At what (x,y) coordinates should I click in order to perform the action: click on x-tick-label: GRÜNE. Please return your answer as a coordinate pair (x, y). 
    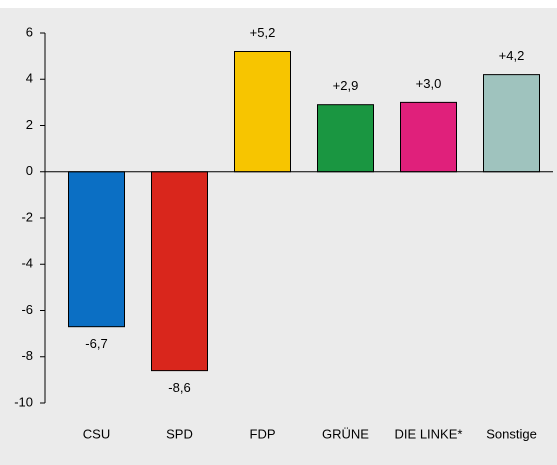
    Looking at the image, I should click on (345, 433).